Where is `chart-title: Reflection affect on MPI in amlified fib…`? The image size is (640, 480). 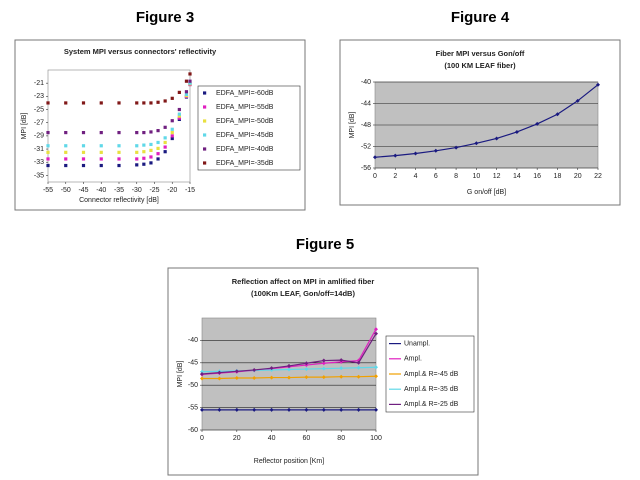
chart-title: Reflection affect on MPI in amlified fib… is located at coordinates (303, 281).